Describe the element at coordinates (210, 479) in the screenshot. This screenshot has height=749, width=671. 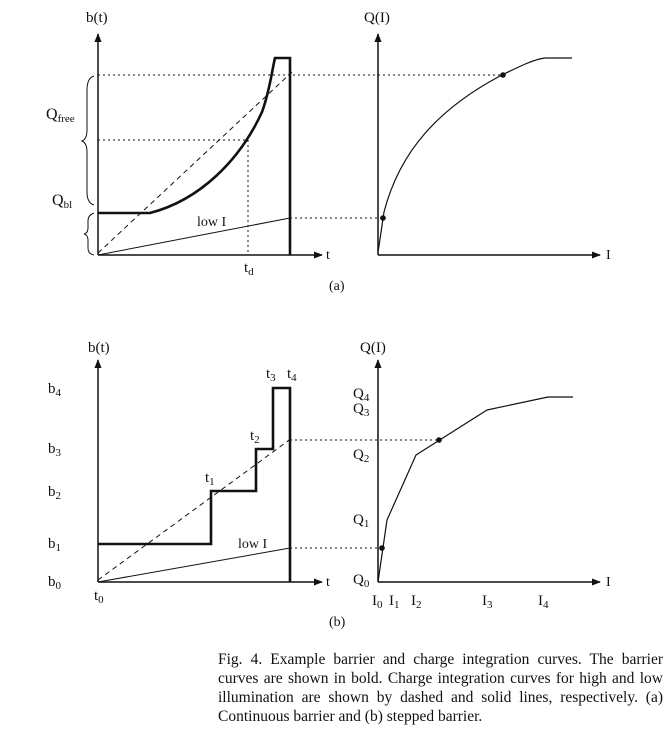
I see `t1-label: t1` at that location.